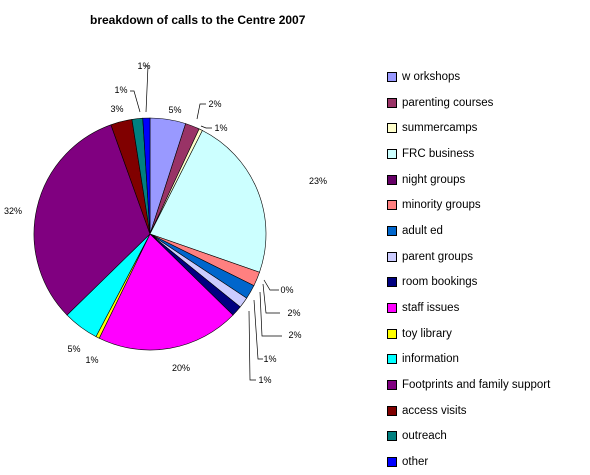  Describe the element at coordinates (476, 385) in the screenshot. I see `legend-label: Footprints and family support` at that location.